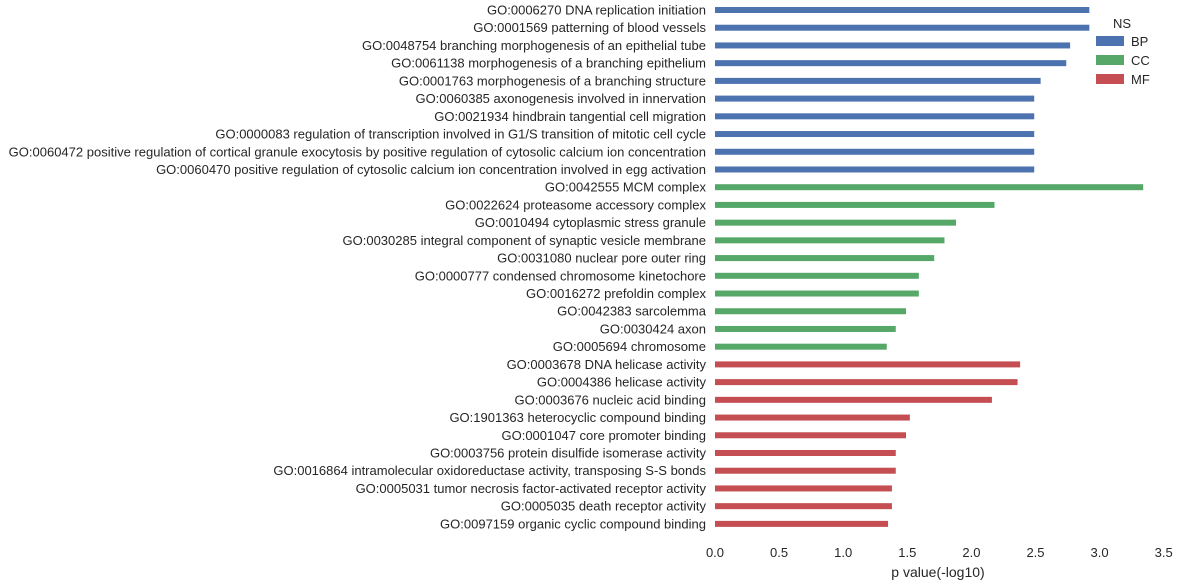 Image resolution: width=1178 pixels, height=587 pixels. Describe the element at coordinates (779, 552) in the screenshot. I see `x-tick-label: 0.5` at that location.